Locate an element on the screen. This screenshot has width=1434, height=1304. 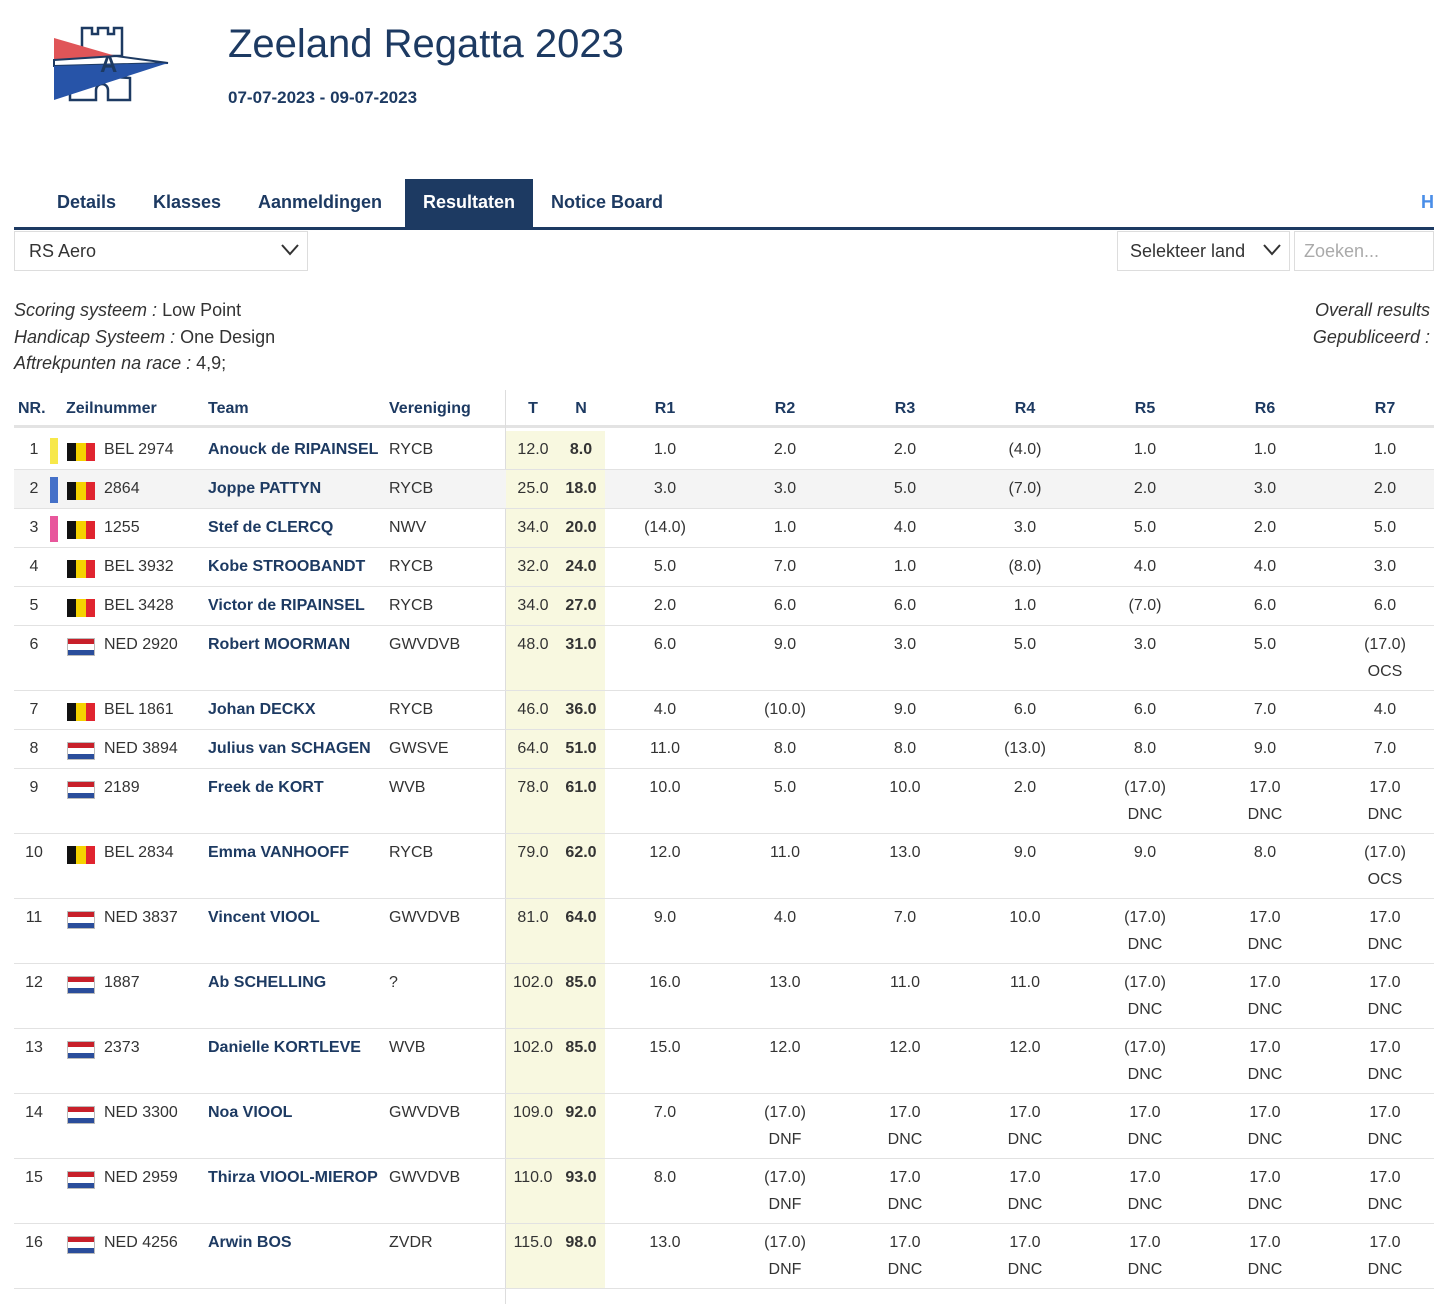
team-name-link: Victor de RIPAINSEL is located at coordinates (286, 605).